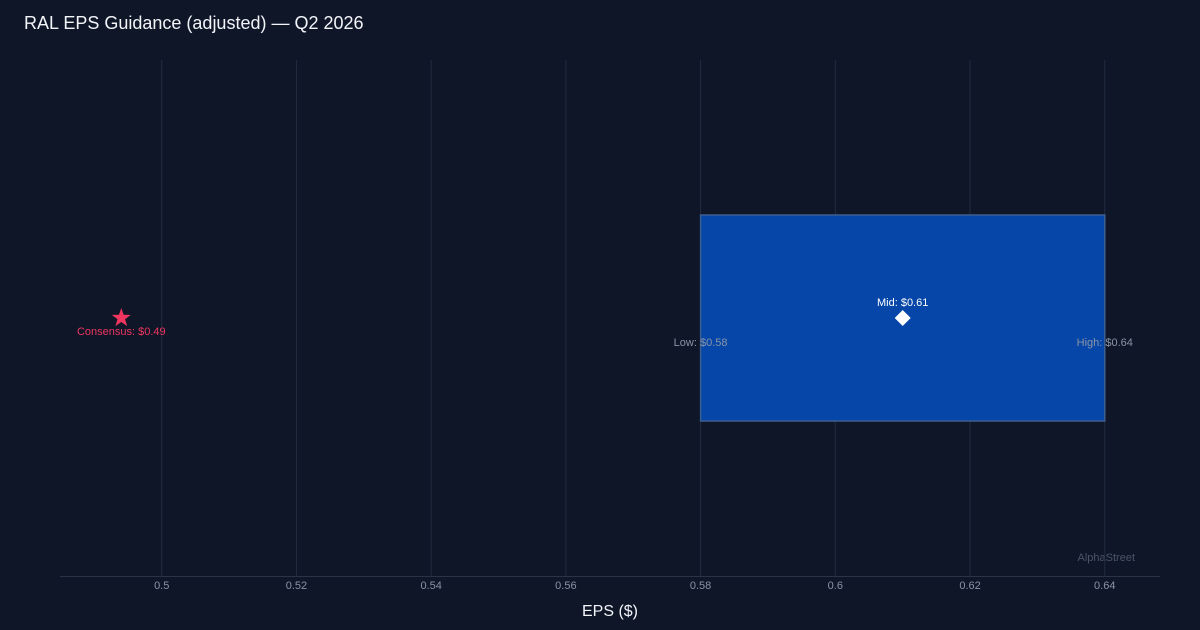 This screenshot has width=1200, height=630. Describe the element at coordinates (700, 586) in the screenshot. I see `x-tick-label: 0.58` at that location.